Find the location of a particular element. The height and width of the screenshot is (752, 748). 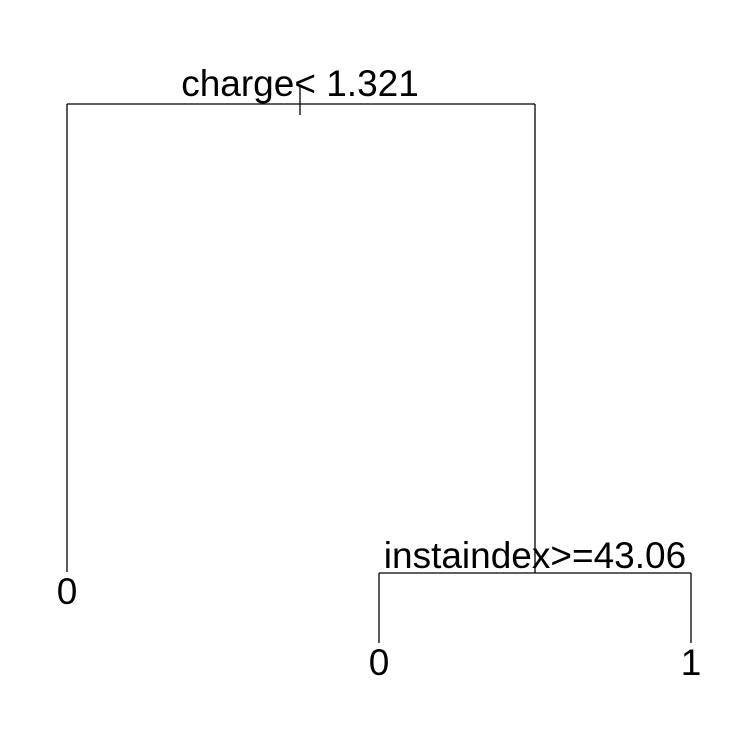

root-split-label: charge< 1.321 is located at coordinates (300, 83).